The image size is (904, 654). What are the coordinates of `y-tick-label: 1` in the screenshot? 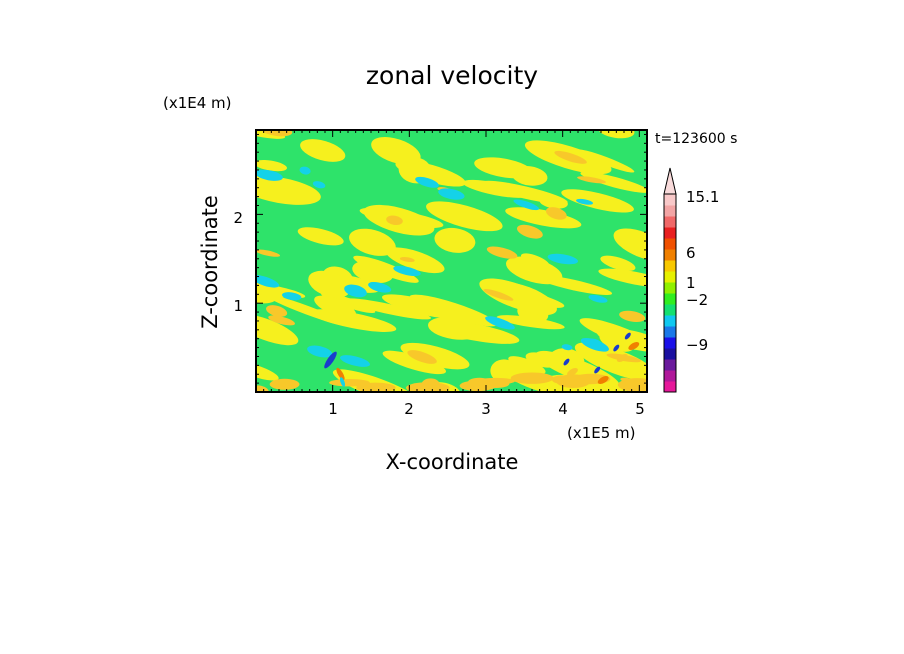 It's located at (238, 306).